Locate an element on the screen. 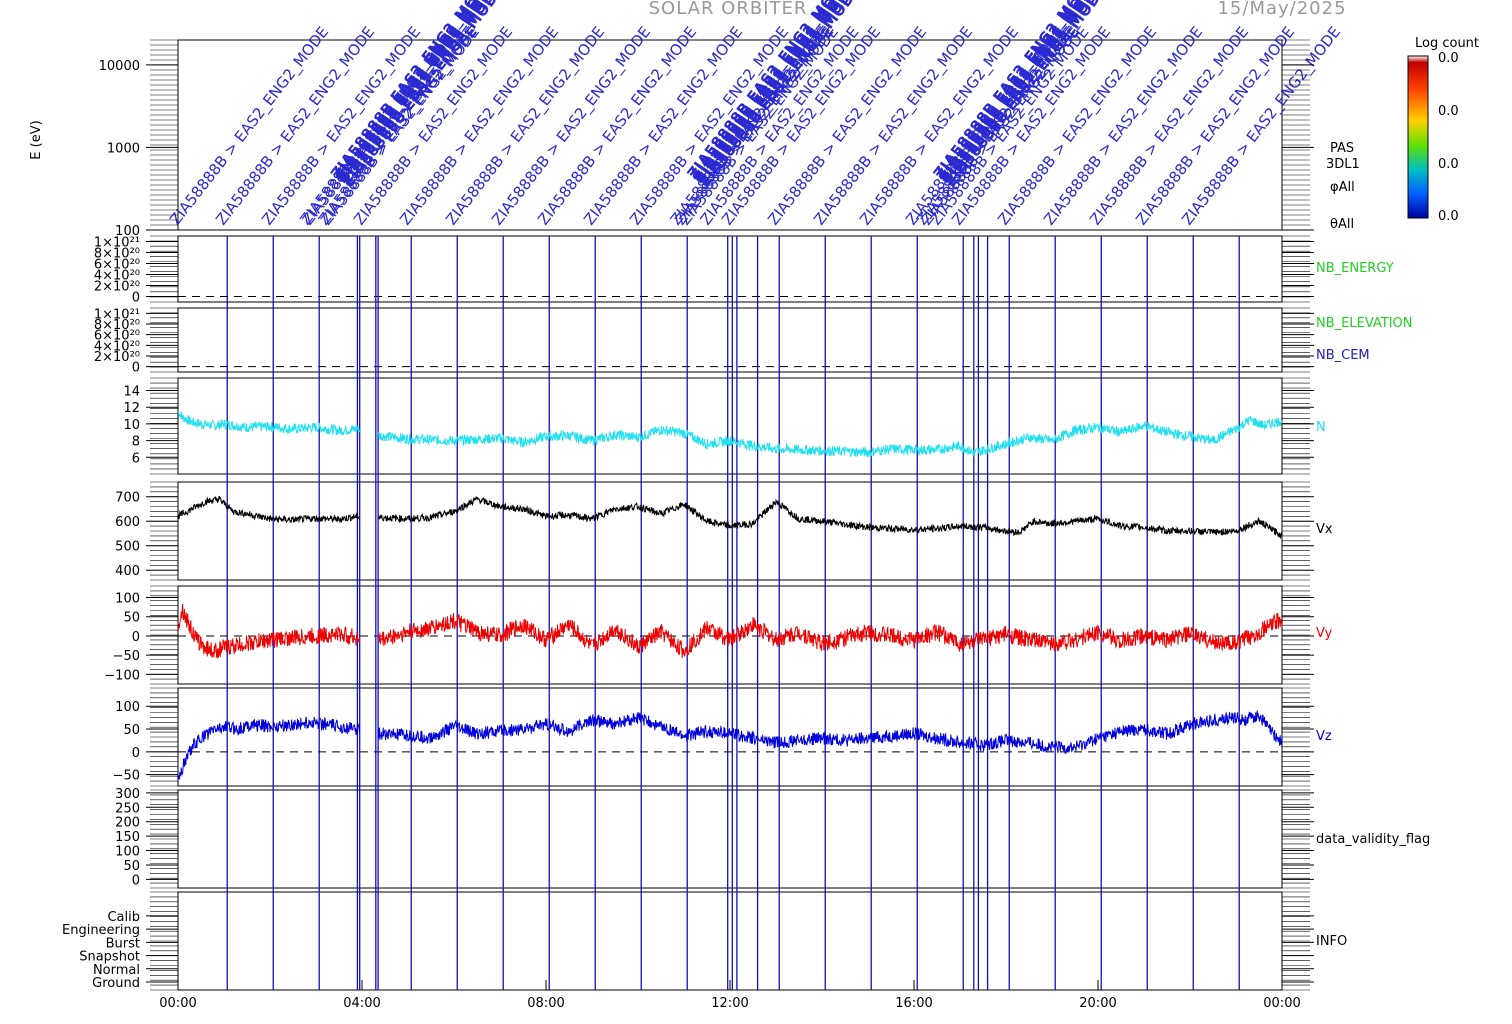  y-tick-label-vz: 100 is located at coordinates (127, 707).